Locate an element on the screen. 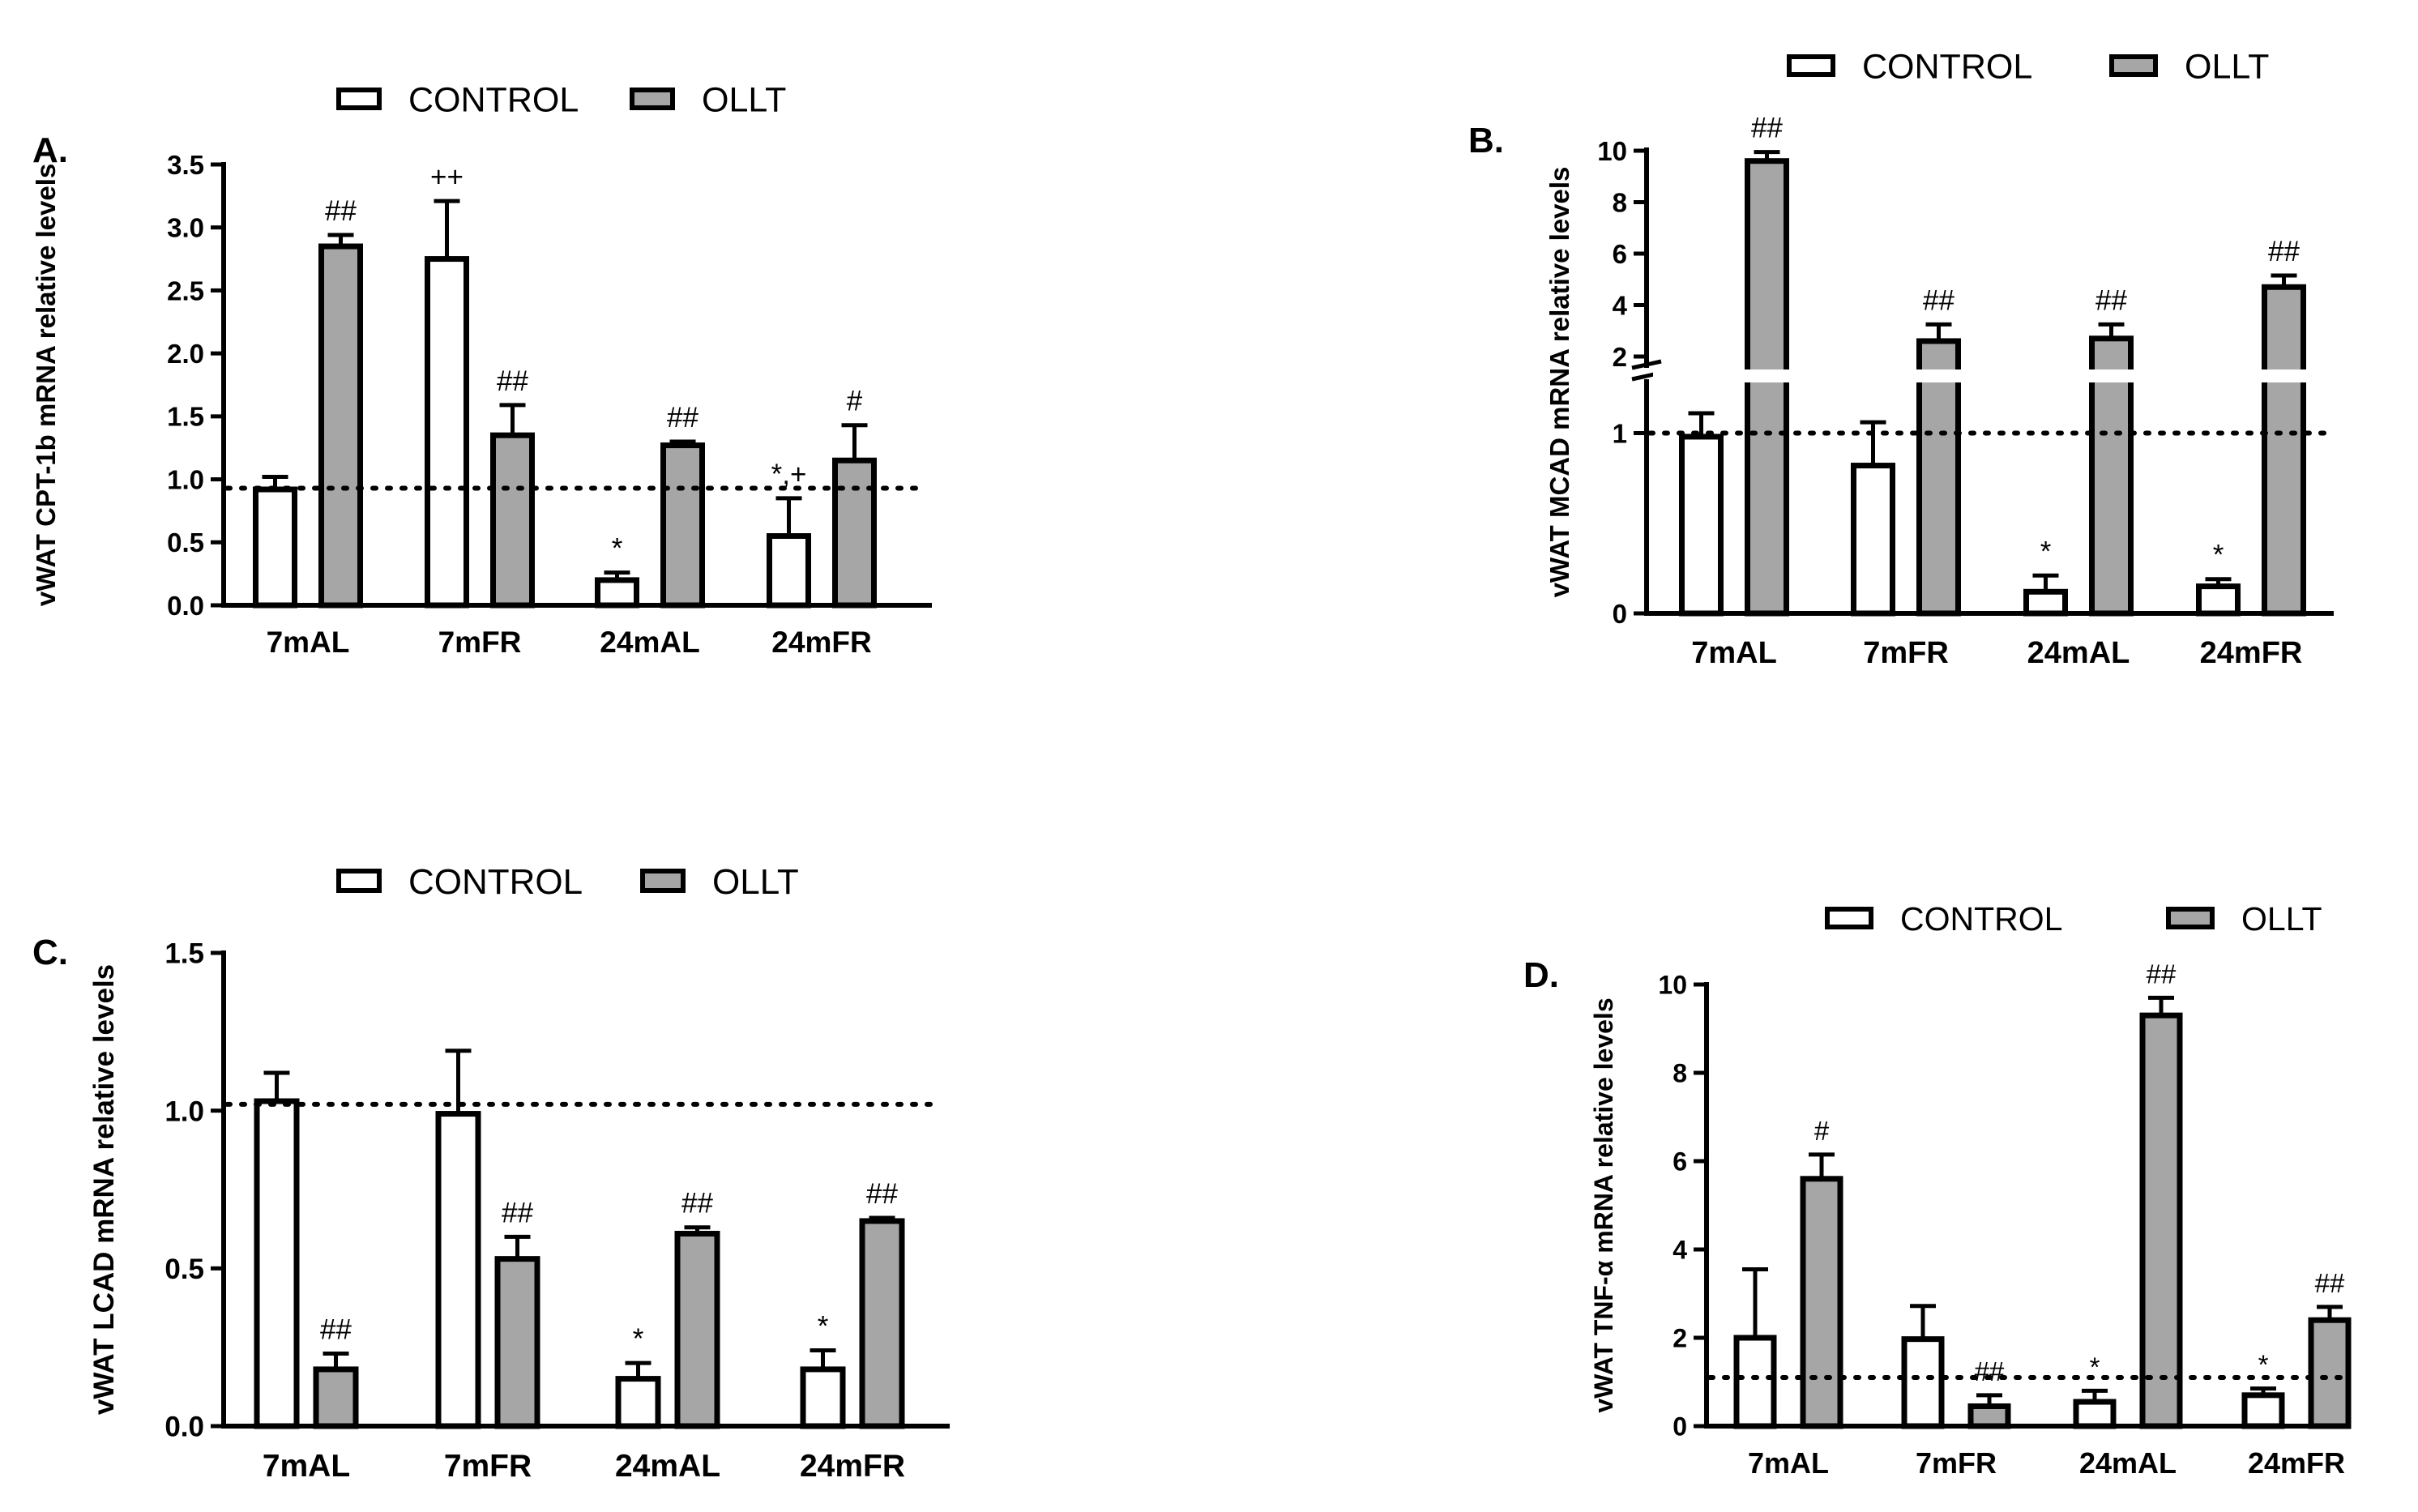 The height and width of the screenshot is (1512, 2418). y-axis-title: vWAT LCAD mRNA relative levels is located at coordinates (104, 1189).